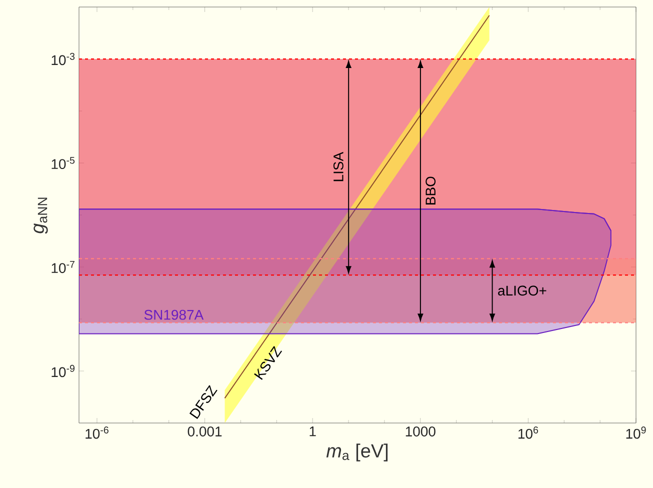 The width and height of the screenshot is (653, 488). I want to click on y-tick-label: 10$^{-7}$, so click(63, 267).